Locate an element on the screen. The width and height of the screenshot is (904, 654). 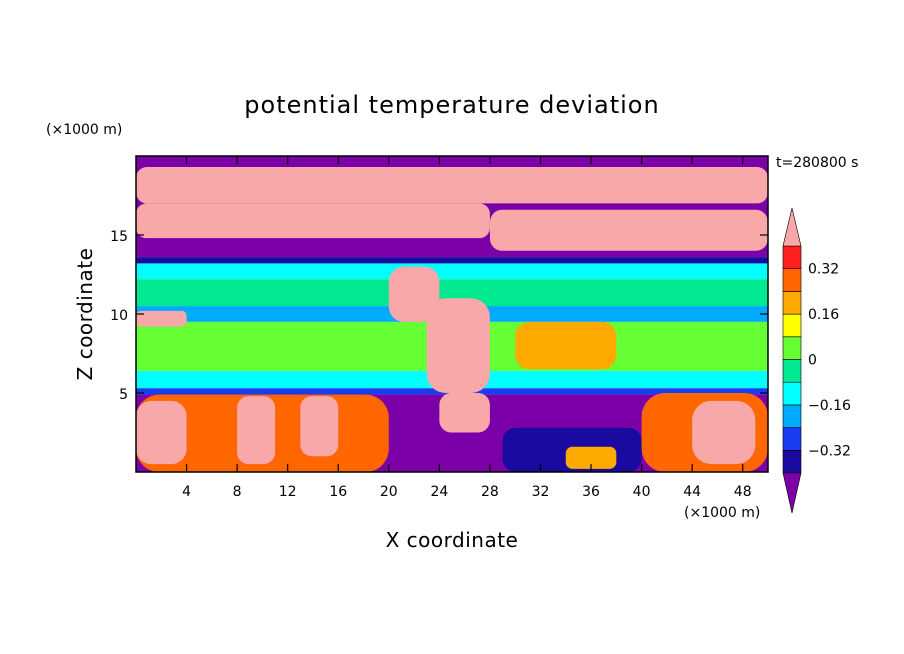
x-tick-label: 24 is located at coordinates (439, 492).